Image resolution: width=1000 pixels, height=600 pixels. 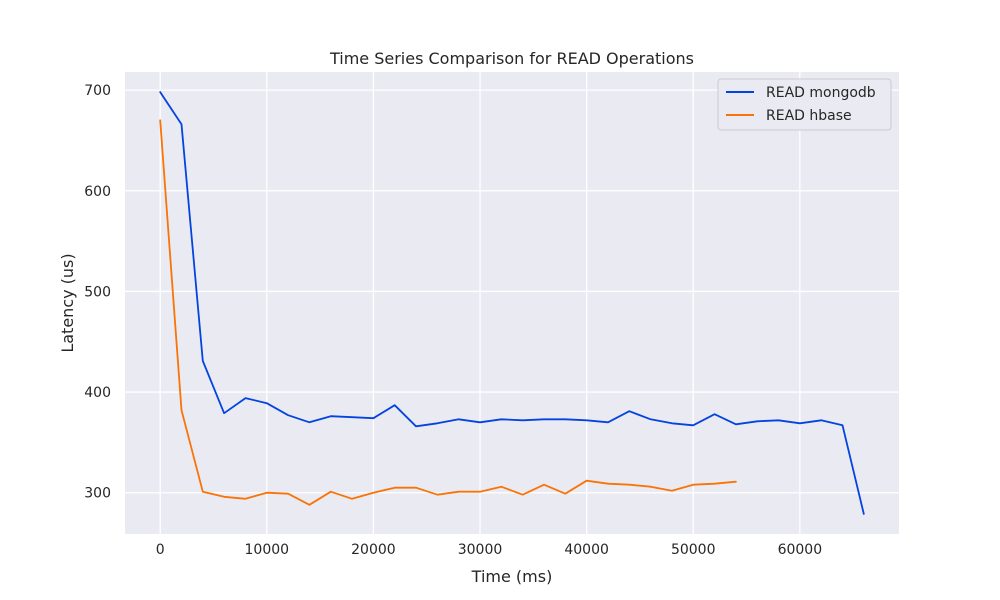 I want to click on x-tick-label: 40000, so click(x=586, y=550).